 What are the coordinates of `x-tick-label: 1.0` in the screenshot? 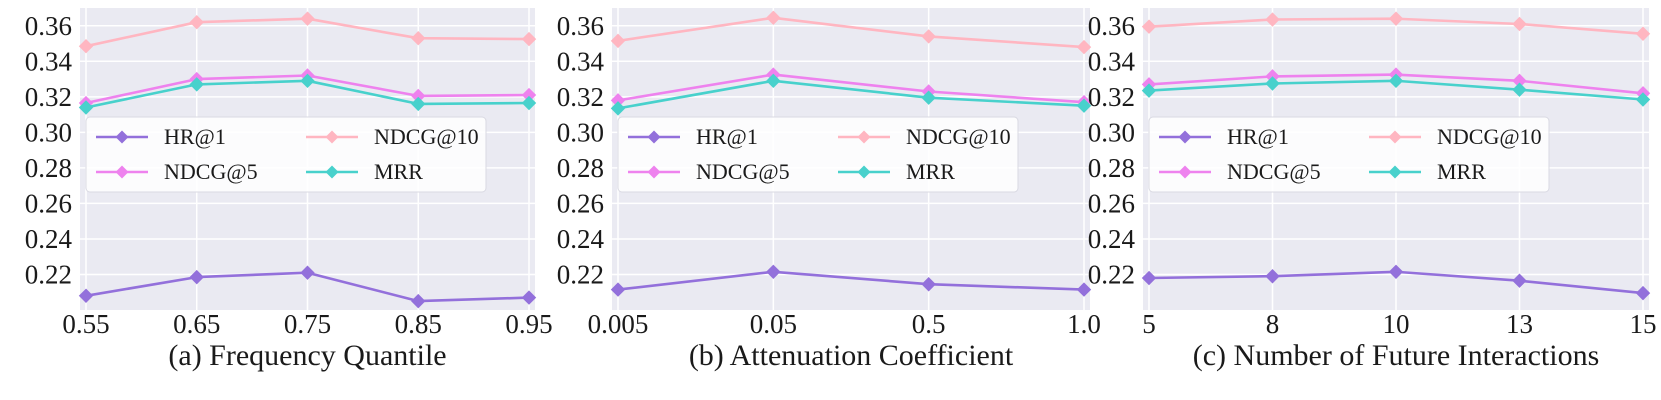 It's located at (1084, 324).